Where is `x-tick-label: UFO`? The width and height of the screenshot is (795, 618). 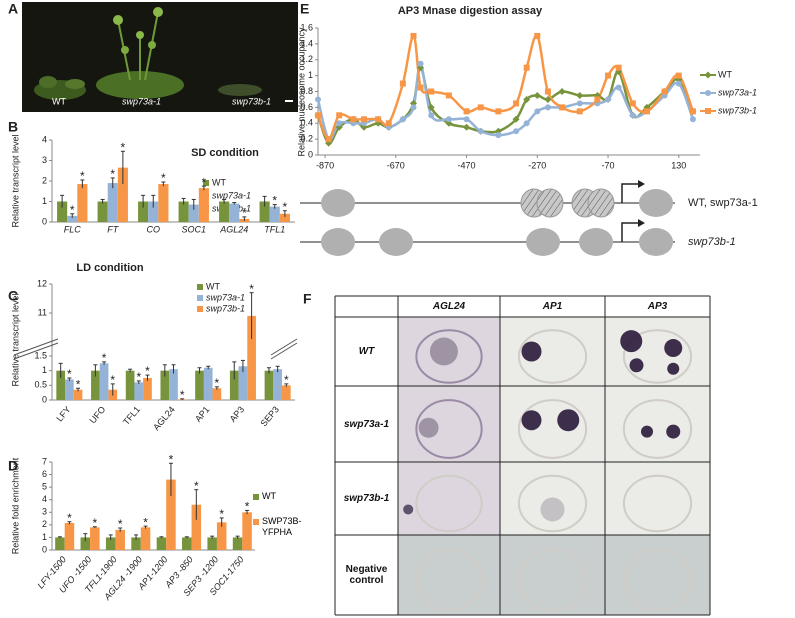
x-tick-label: UFO is located at coordinates (98, 414).